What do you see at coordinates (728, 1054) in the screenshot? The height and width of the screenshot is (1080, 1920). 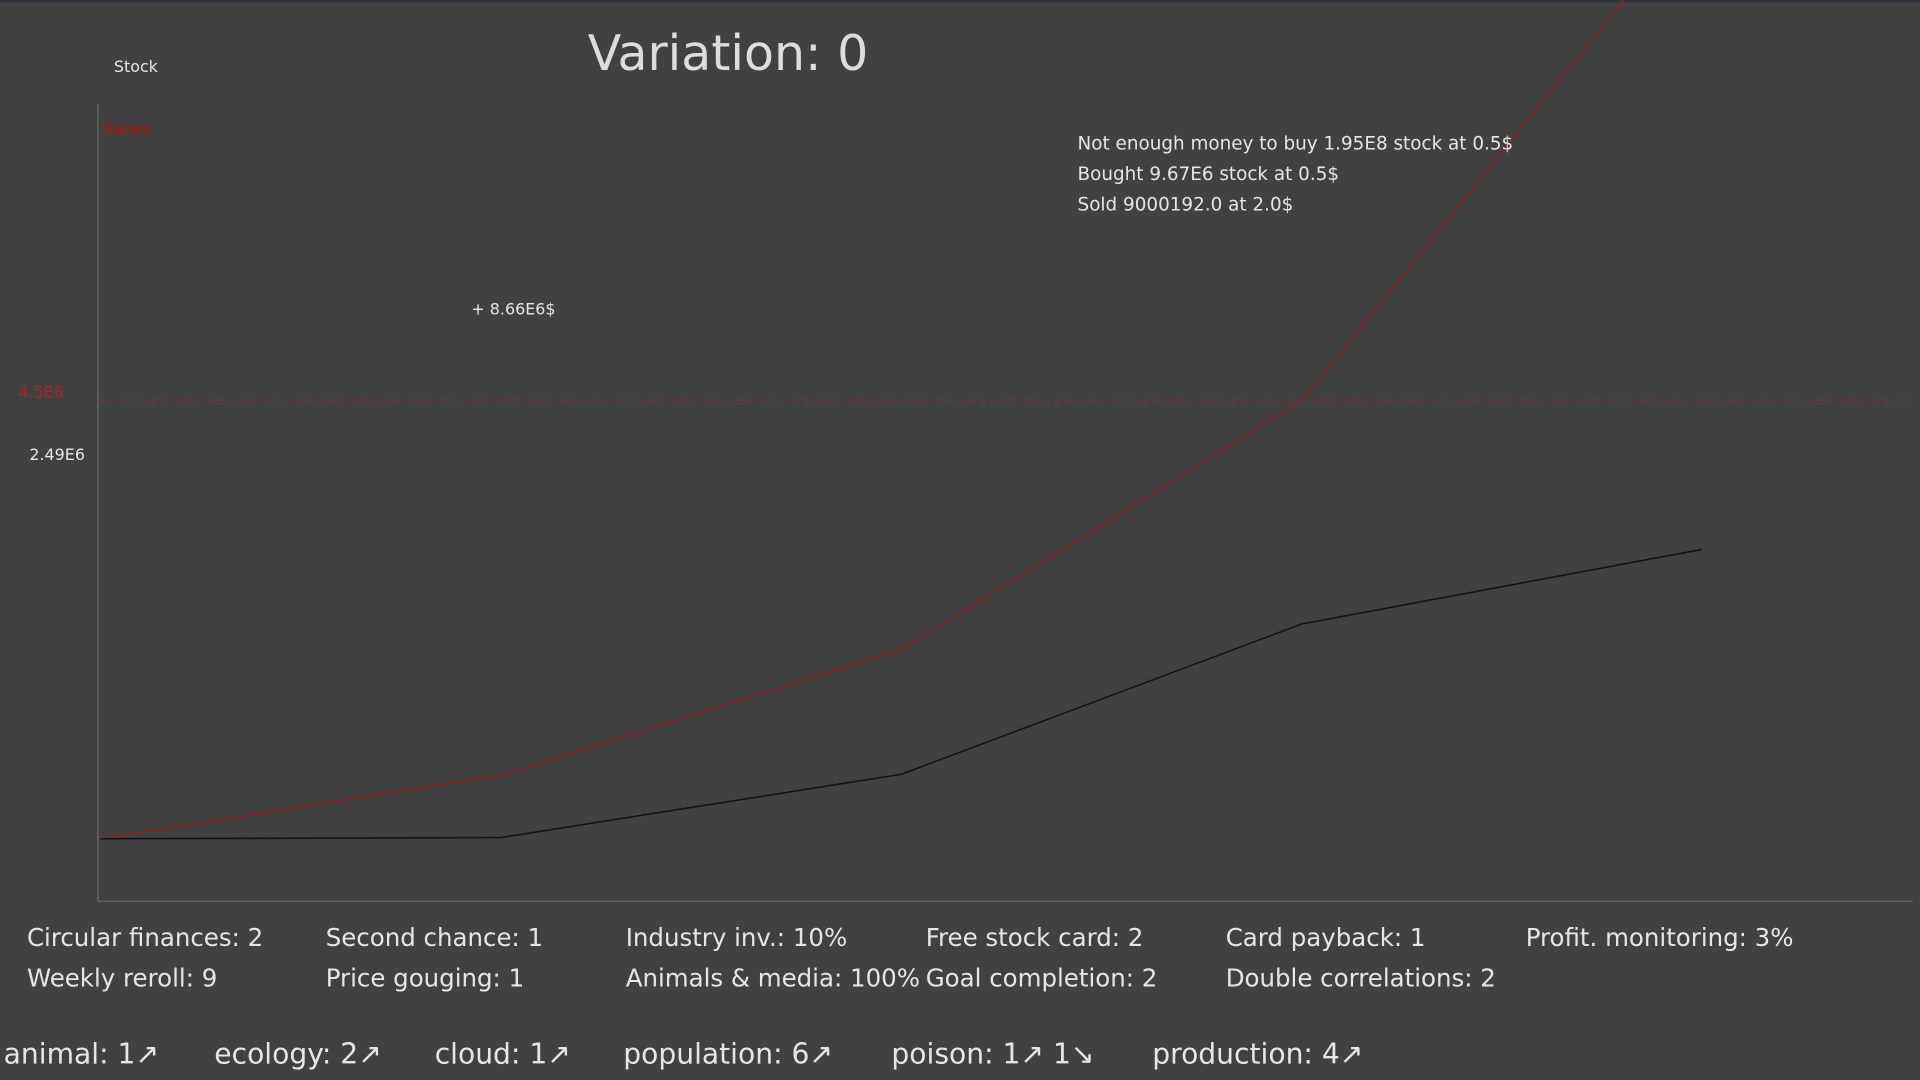 I see `tag: population: 6↗` at bounding box center [728, 1054].